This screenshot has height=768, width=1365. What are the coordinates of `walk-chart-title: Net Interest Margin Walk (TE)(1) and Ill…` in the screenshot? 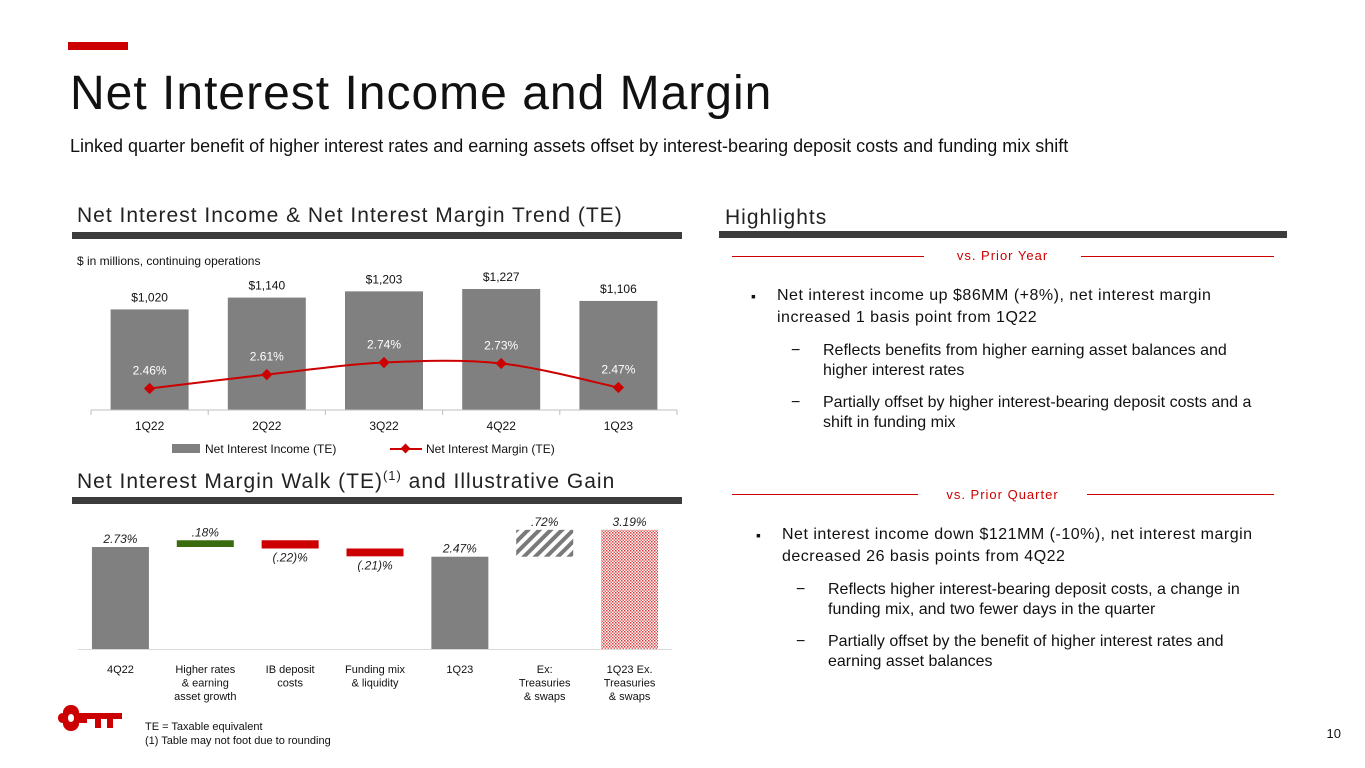 It's located at (346, 481).